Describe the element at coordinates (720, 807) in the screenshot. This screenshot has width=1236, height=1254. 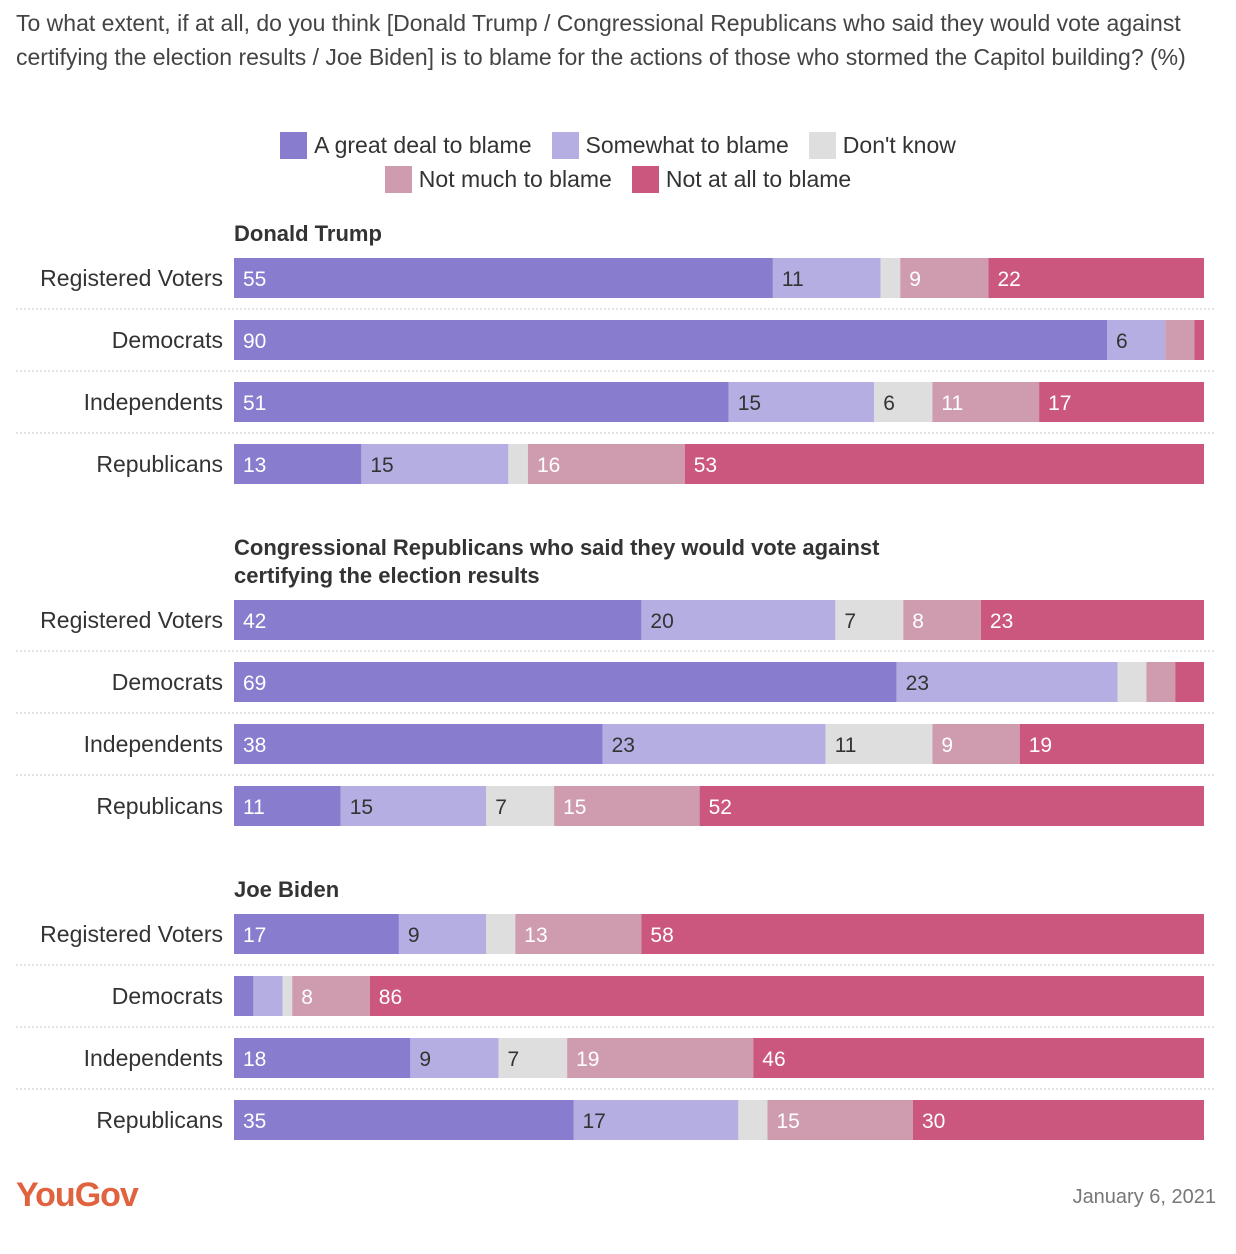
I see `data-label: 52` at that location.